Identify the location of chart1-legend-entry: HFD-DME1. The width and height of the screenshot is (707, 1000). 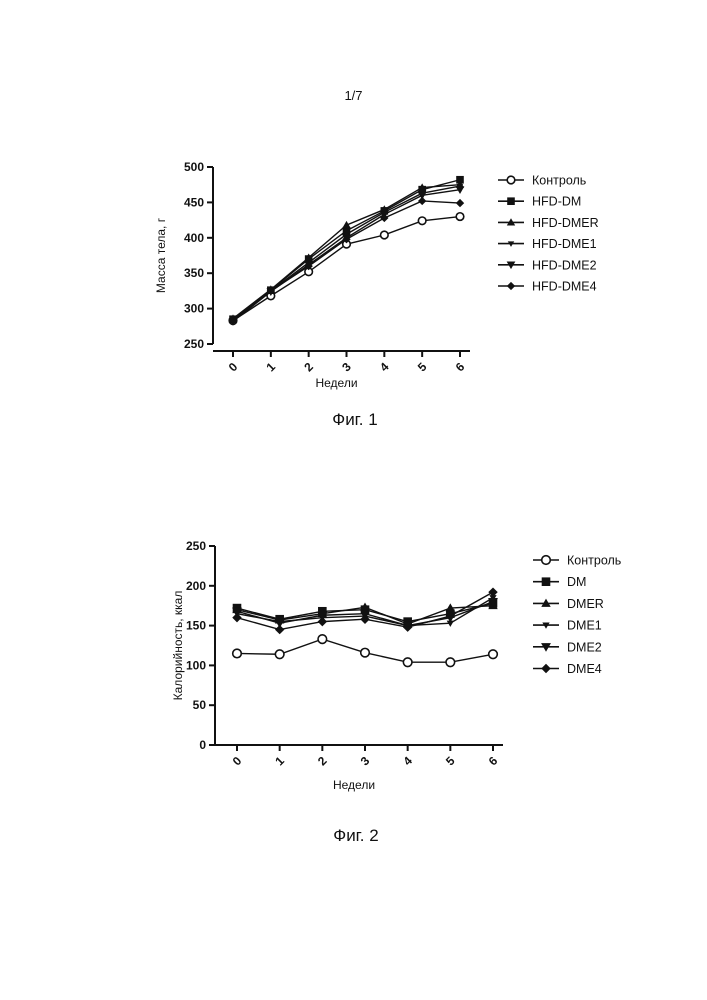
(547, 244).